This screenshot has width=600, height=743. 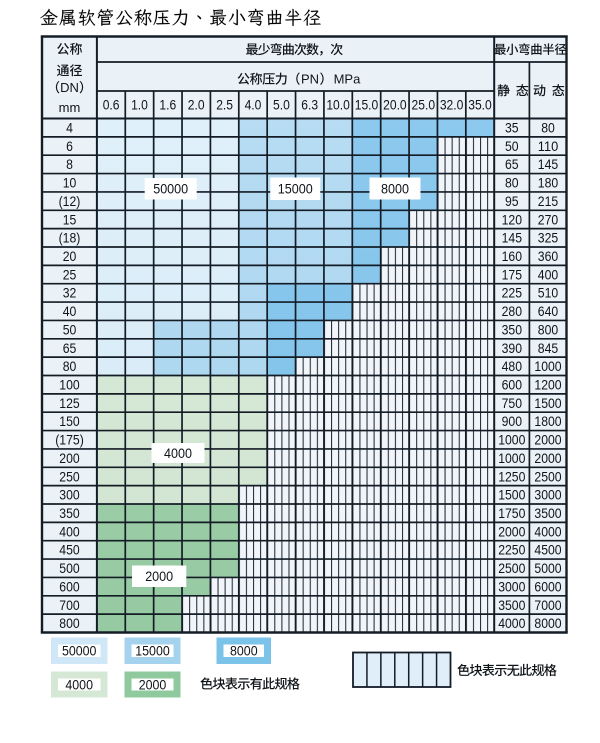 I want to click on svg-text: 25.0, so click(x=424, y=104).